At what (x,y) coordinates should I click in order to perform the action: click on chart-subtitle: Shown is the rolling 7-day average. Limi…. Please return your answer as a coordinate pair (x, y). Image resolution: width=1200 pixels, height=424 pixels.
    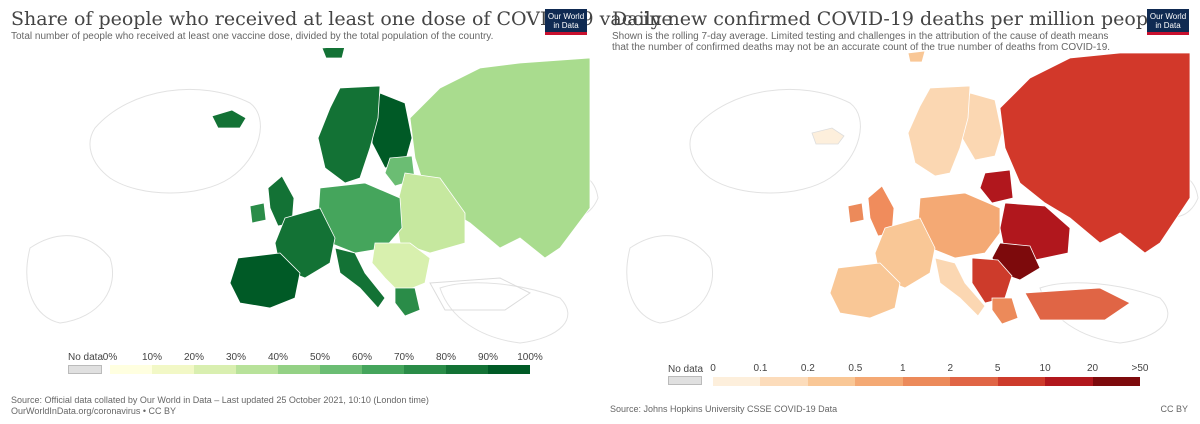
    Looking at the image, I should click on (872, 42).